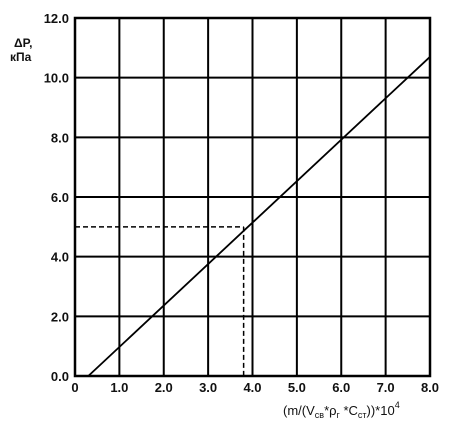  What do you see at coordinates (60, 316) in the screenshot?
I see `y-tick-label-1: 2.0` at bounding box center [60, 316].